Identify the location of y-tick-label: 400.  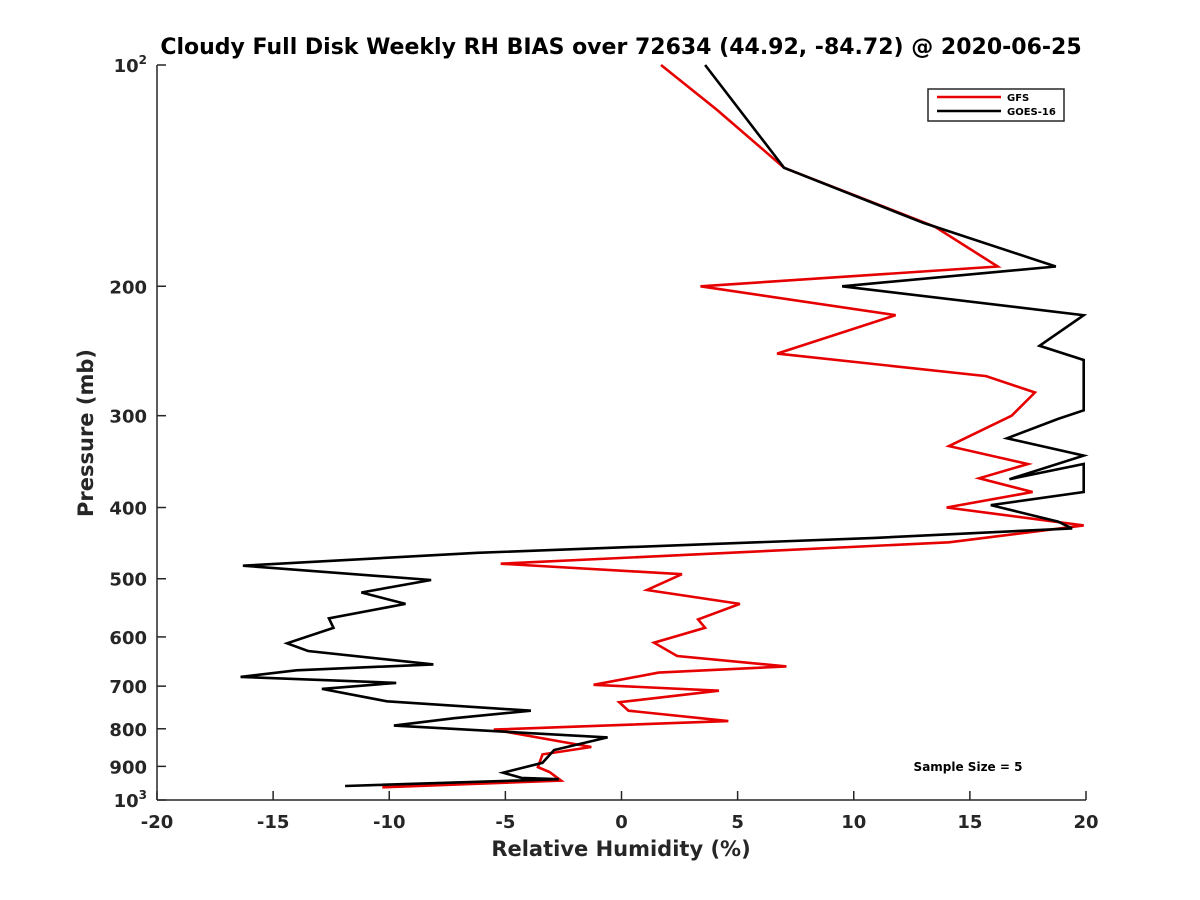
(128, 509).